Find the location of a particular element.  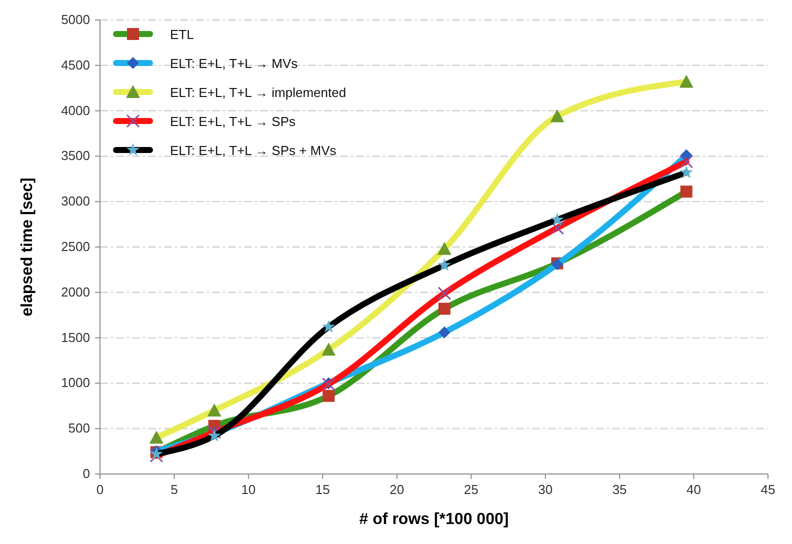

legend-label: ELT: E+L, T+L → implemented is located at coordinates (258, 92).